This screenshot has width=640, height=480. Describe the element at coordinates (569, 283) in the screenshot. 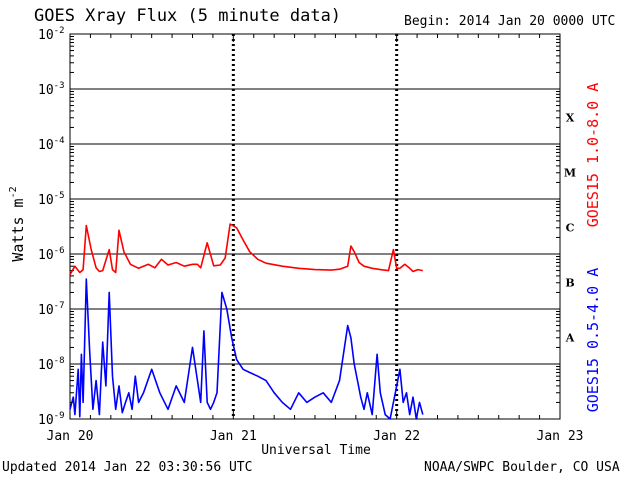

I see `flare-class-b: B` at that location.